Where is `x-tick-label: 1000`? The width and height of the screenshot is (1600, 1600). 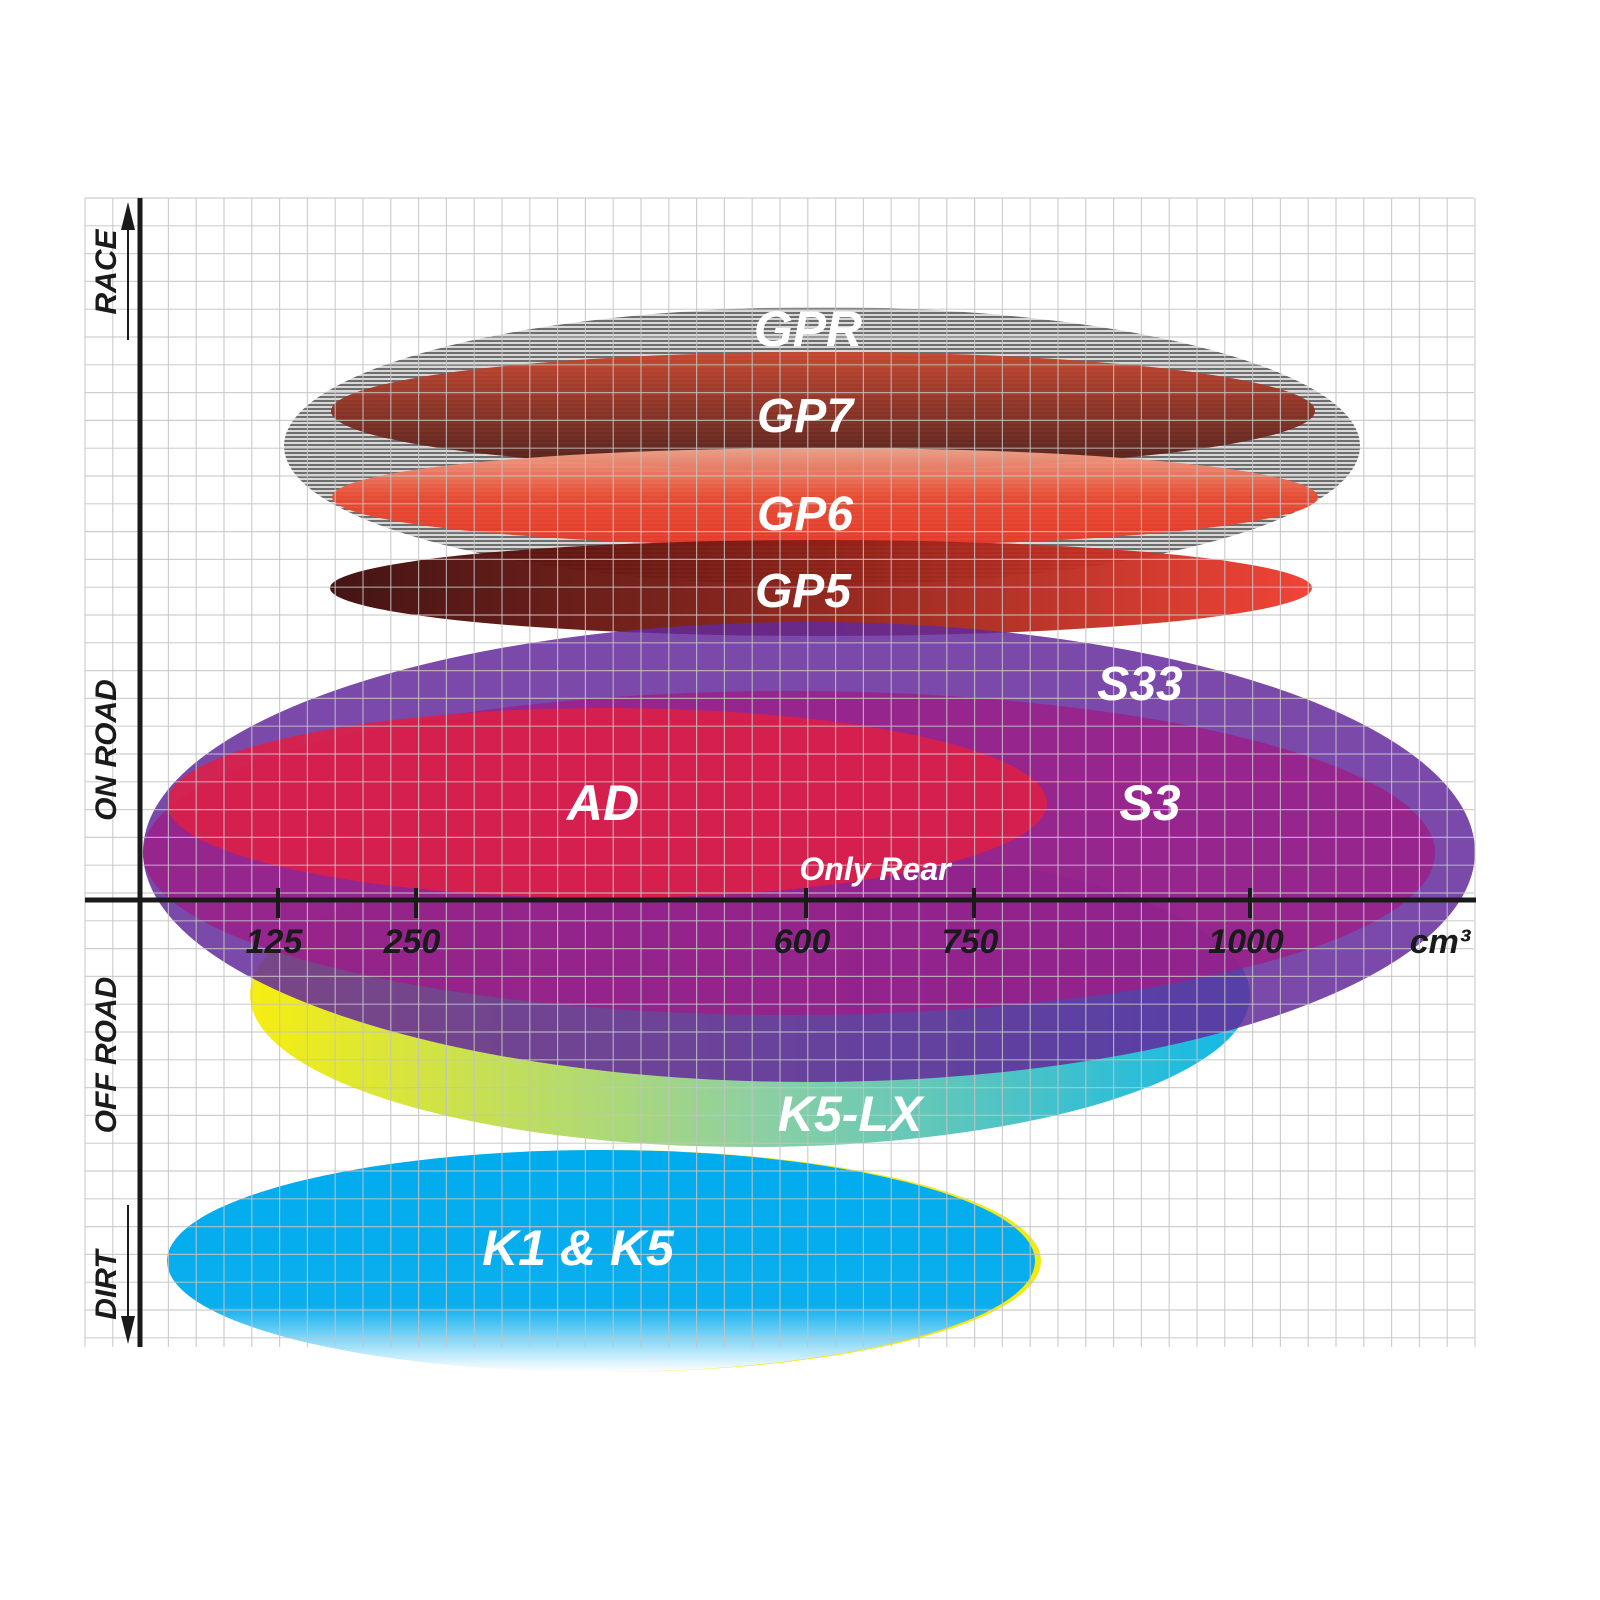 x-tick-label: 1000 is located at coordinates (1246, 942).